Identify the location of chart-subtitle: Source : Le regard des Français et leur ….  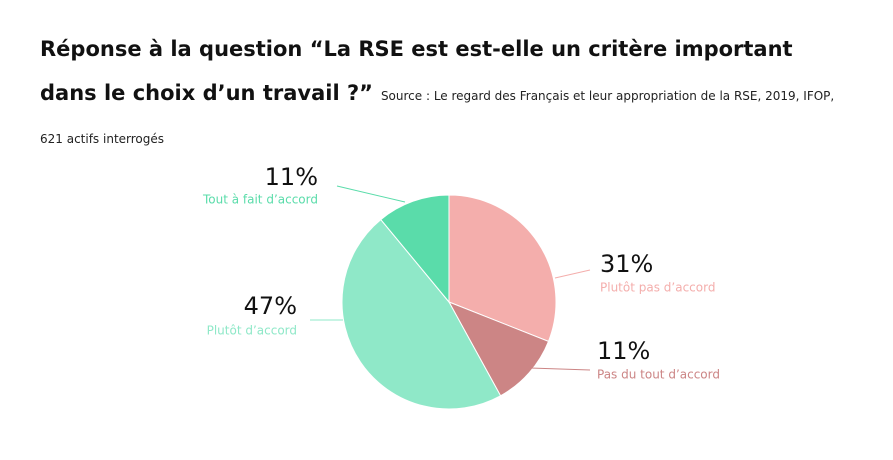
(437, 117).